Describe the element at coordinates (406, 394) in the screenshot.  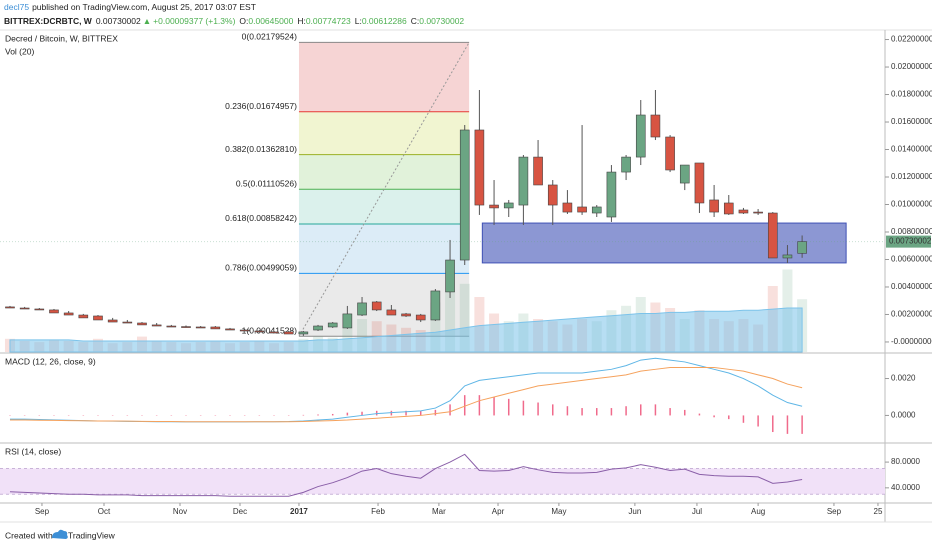
I see `macd-line` at that location.